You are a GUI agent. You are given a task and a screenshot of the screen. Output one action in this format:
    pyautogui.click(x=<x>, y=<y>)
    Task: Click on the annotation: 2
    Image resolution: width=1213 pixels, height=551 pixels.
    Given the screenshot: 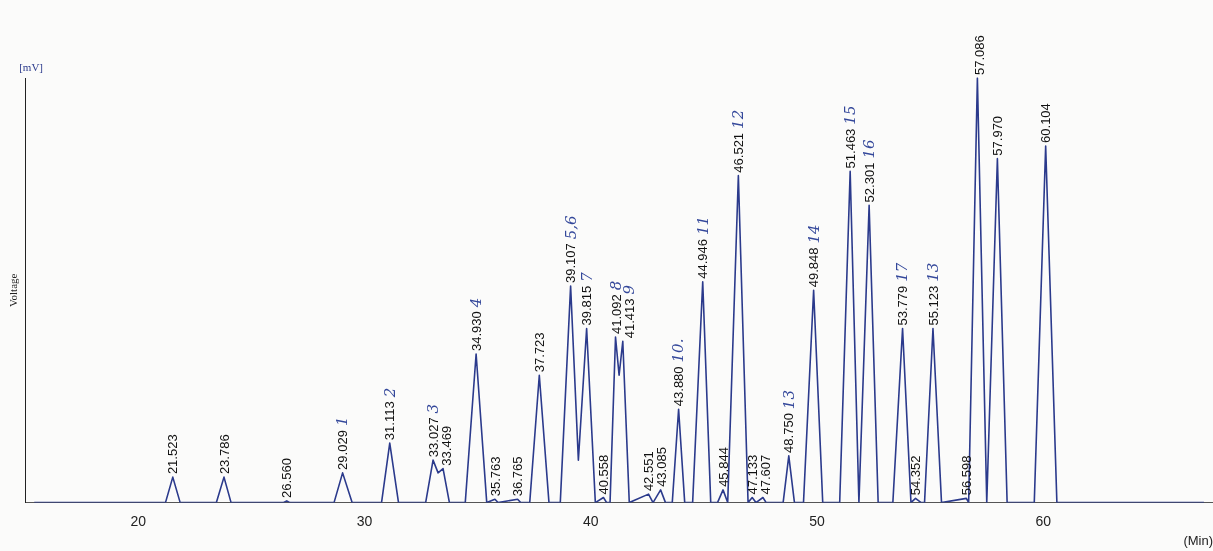 What is the action you would take?
    pyautogui.click(x=389, y=393)
    